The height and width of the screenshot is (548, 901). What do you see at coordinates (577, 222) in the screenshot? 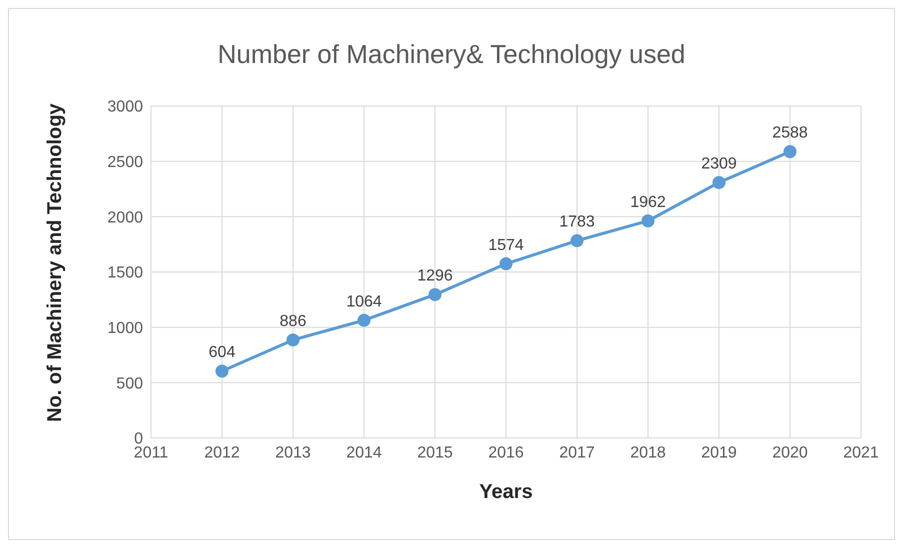
I see `data-label: 1783` at bounding box center [577, 222].